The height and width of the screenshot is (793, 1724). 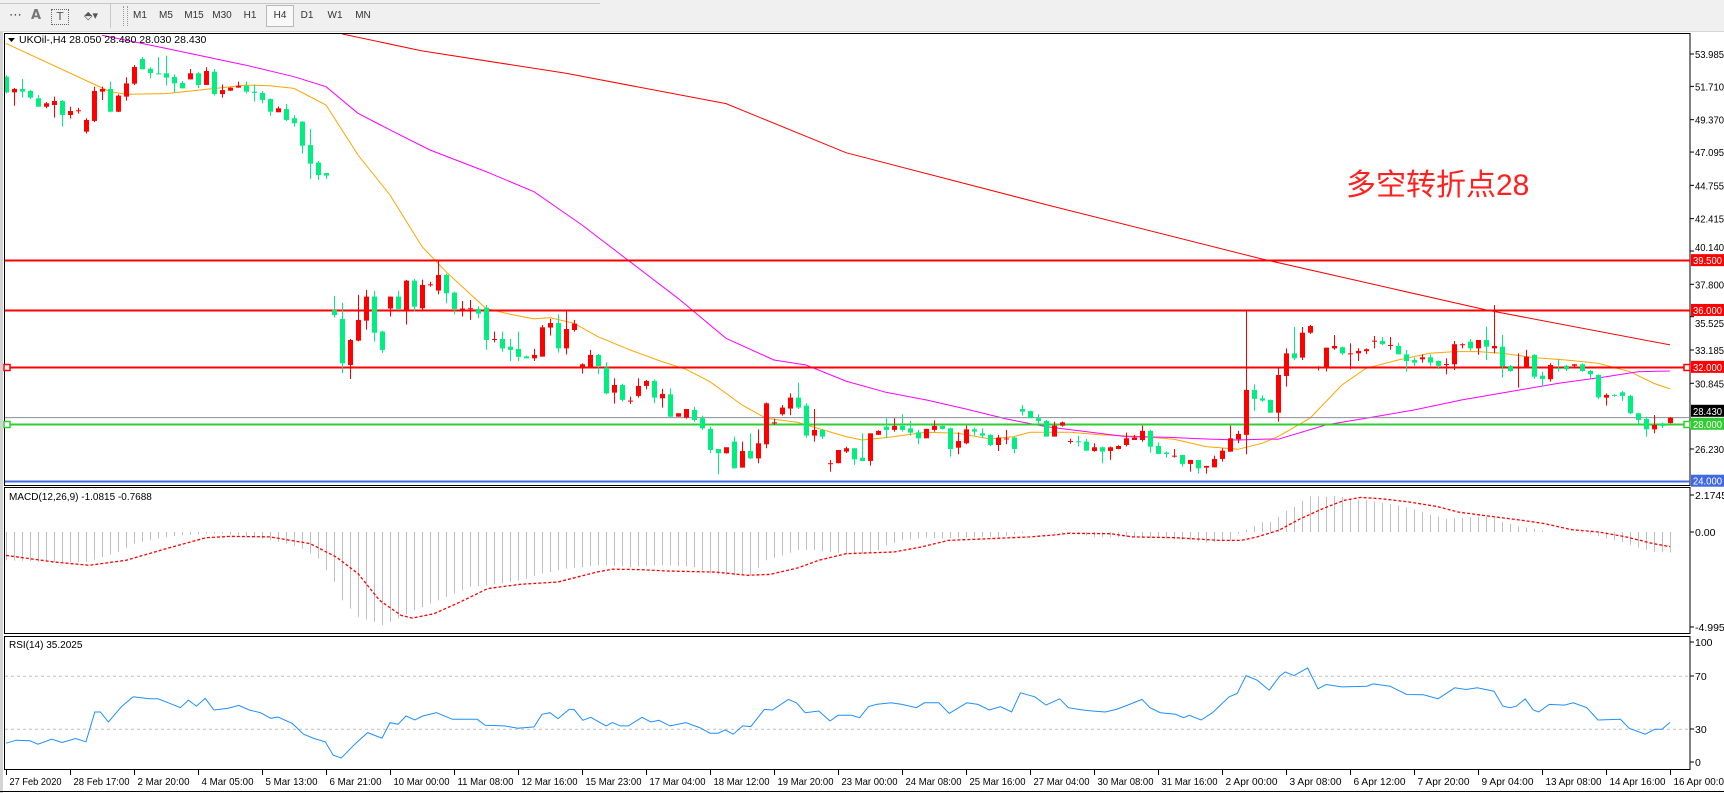 What do you see at coordinates (363, 15) in the screenshot?
I see `timeframe-mn-button: MN` at bounding box center [363, 15].